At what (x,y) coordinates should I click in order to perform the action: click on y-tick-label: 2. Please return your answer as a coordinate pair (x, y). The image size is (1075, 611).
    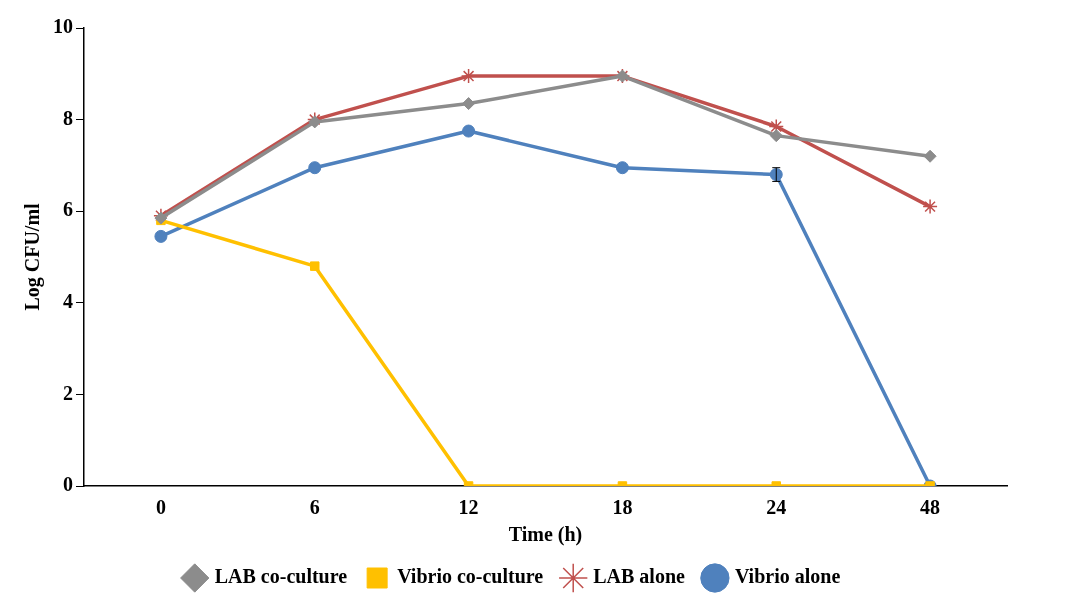
    Looking at the image, I should click on (68, 392).